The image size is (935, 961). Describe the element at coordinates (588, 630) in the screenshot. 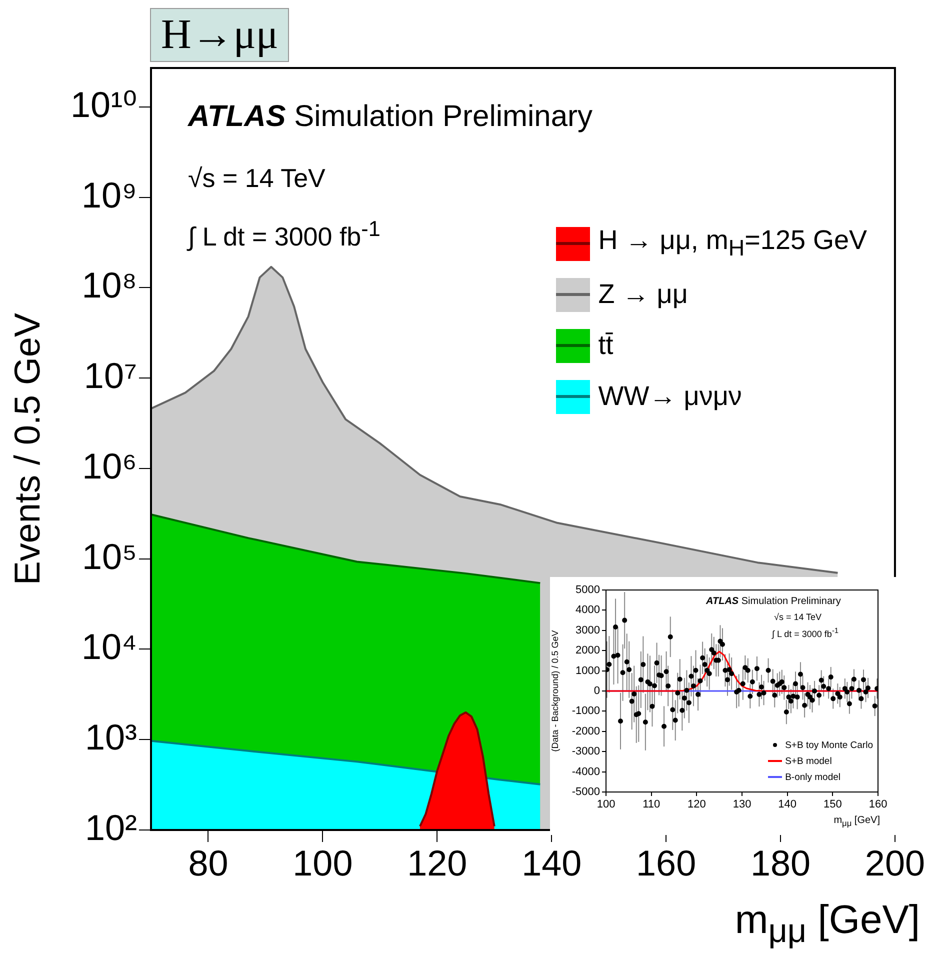

I see `y-tick-label: 3000` at that location.